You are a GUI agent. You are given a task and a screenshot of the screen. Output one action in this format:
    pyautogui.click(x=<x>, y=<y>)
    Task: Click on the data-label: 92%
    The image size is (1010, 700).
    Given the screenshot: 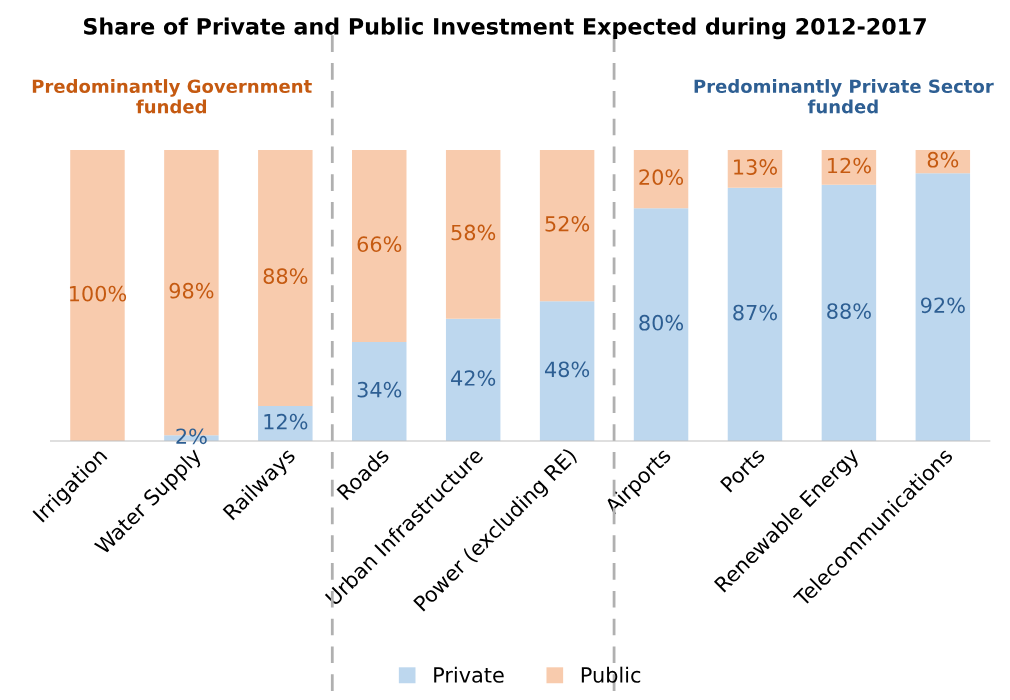 What is the action you would take?
    pyautogui.click(x=942, y=305)
    